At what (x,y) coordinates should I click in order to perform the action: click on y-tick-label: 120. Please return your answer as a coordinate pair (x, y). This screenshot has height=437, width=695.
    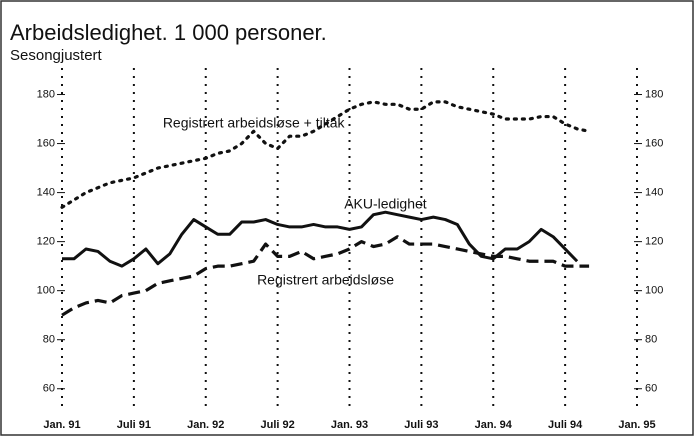
    Looking at the image, I should click on (46, 242).